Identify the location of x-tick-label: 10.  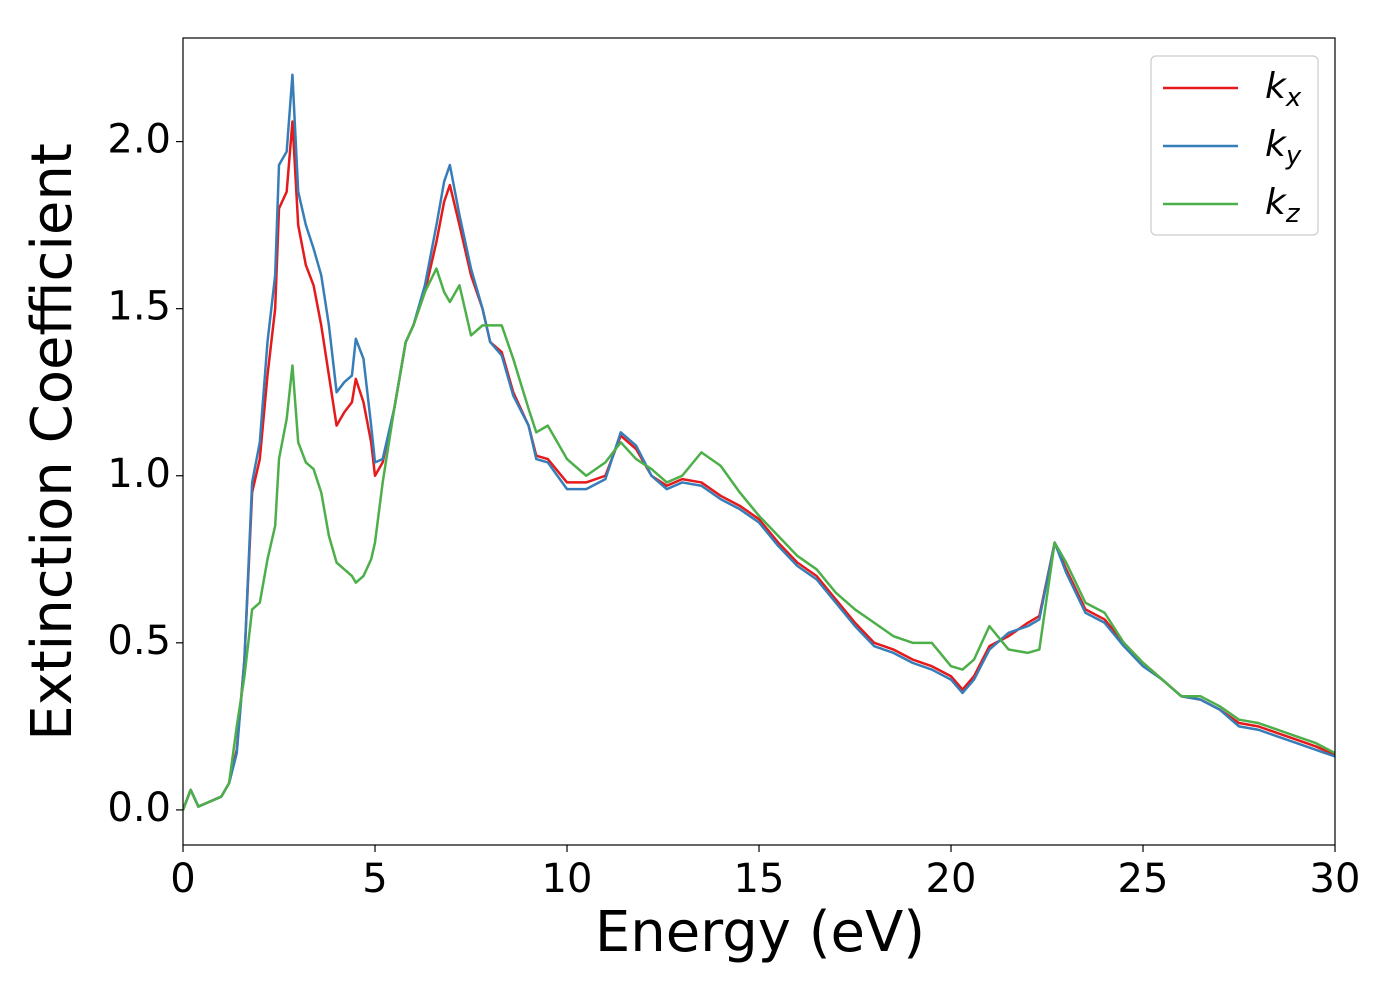
(567, 879).